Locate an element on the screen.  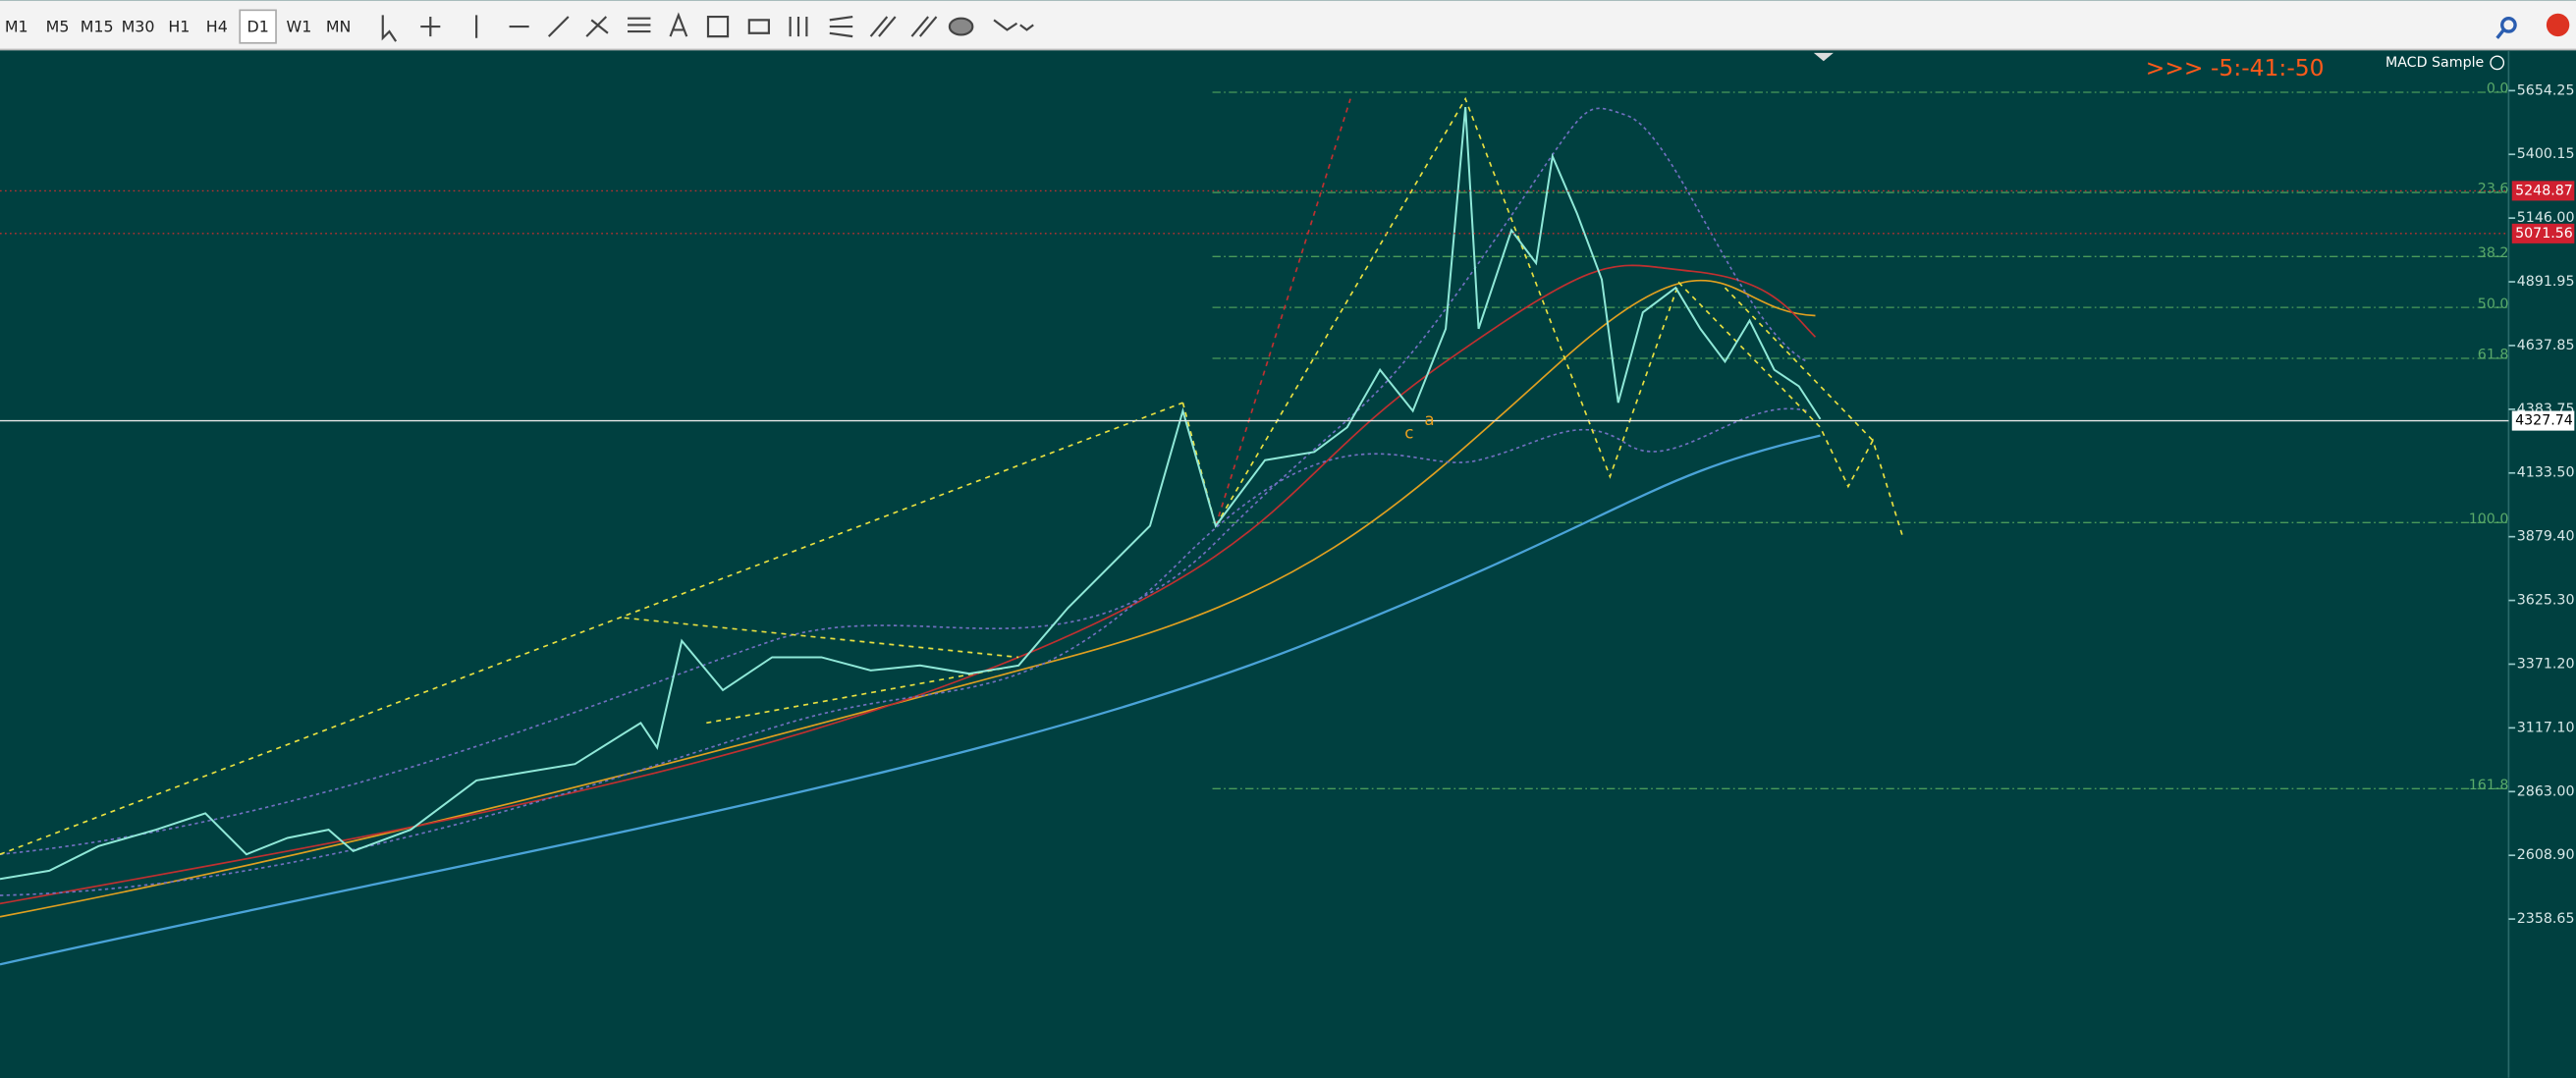
timeframe-button: H1 is located at coordinates (179, 26).